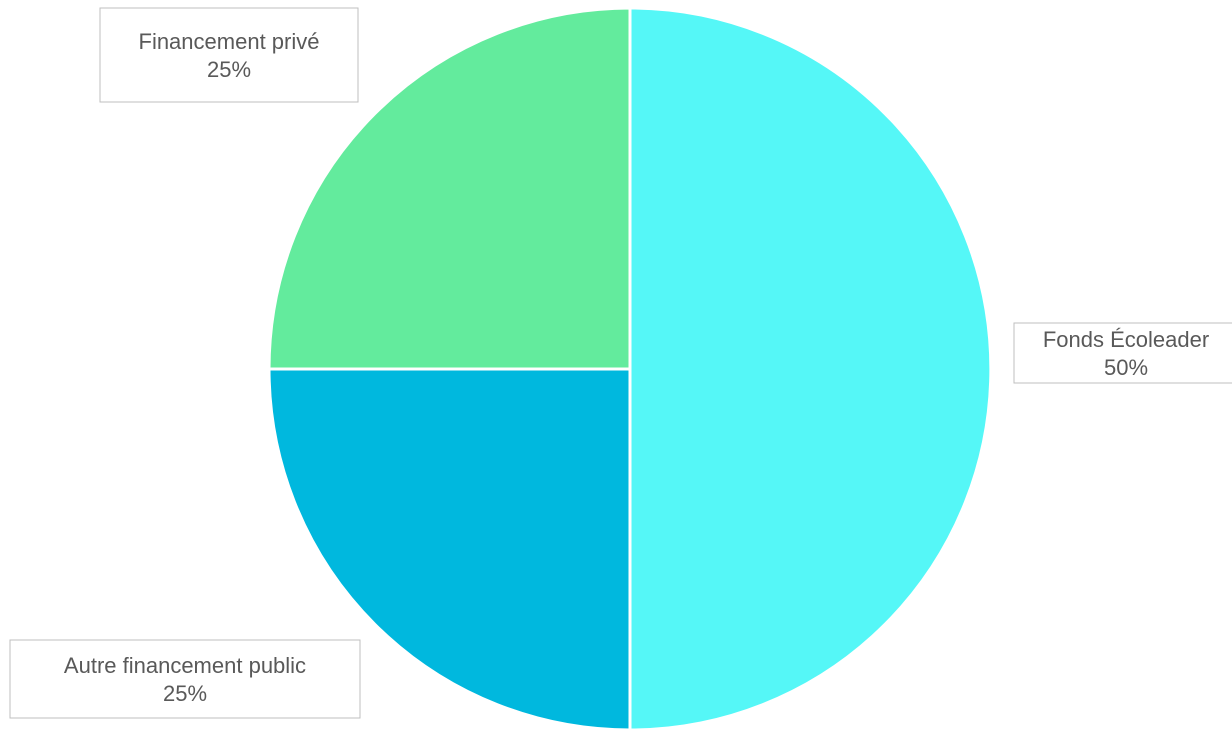 The width and height of the screenshot is (1232, 729). What do you see at coordinates (229, 41) in the screenshot?
I see `slice-category-label: Financement privé` at bounding box center [229, 41].